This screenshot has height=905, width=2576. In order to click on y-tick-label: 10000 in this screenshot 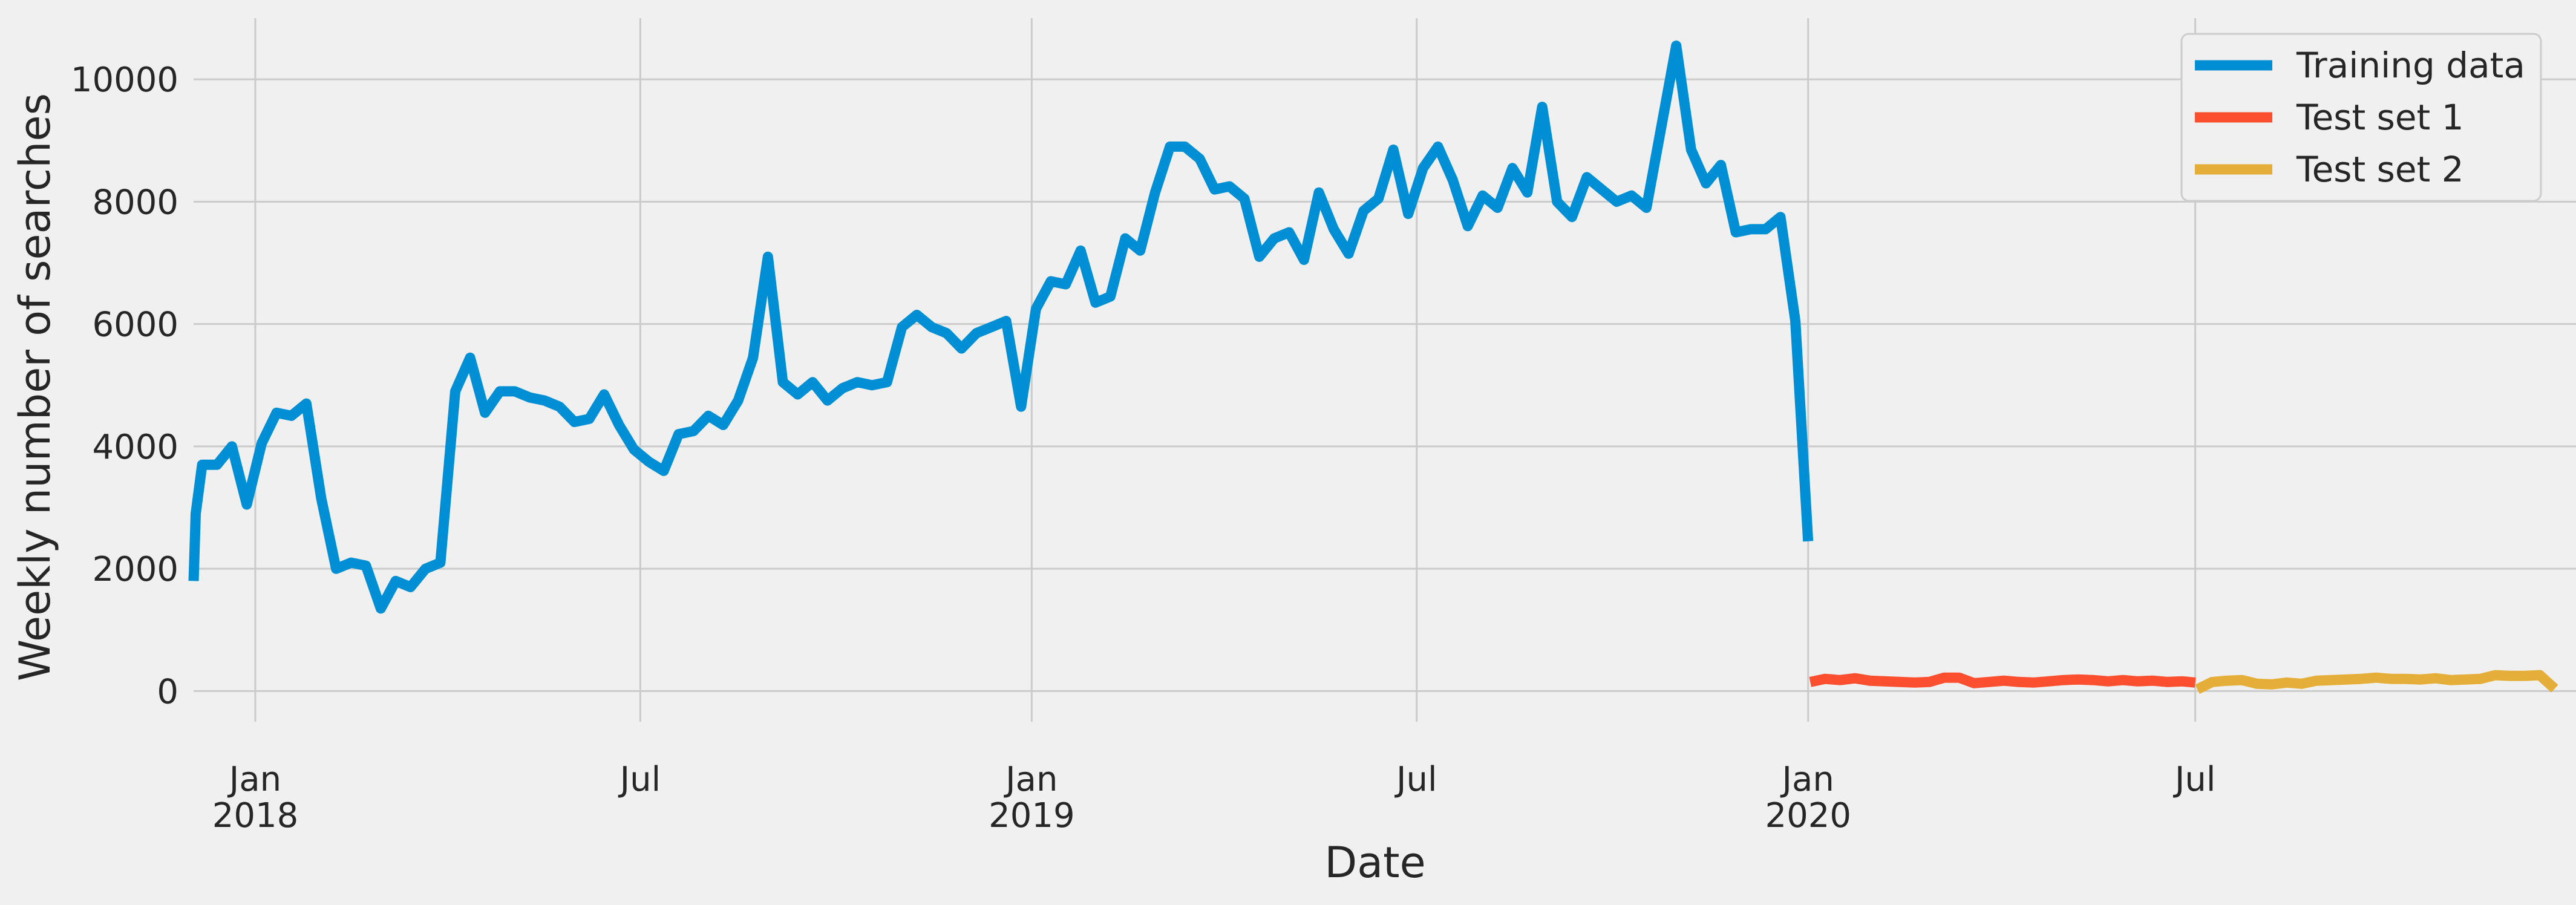, I will do `click(124, 80)`.